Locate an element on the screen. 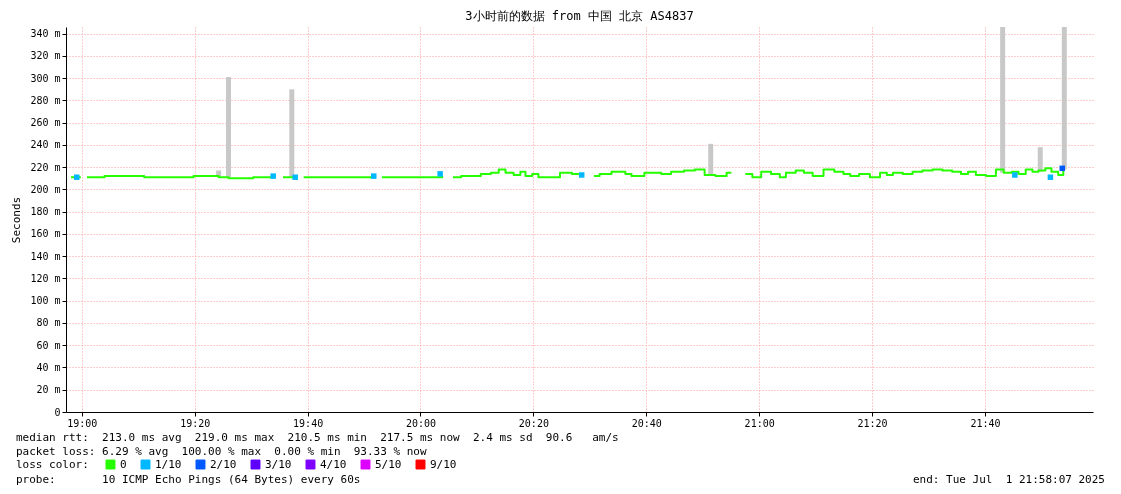  y-tick-label: 240 m is located at coordinates (45, 145).